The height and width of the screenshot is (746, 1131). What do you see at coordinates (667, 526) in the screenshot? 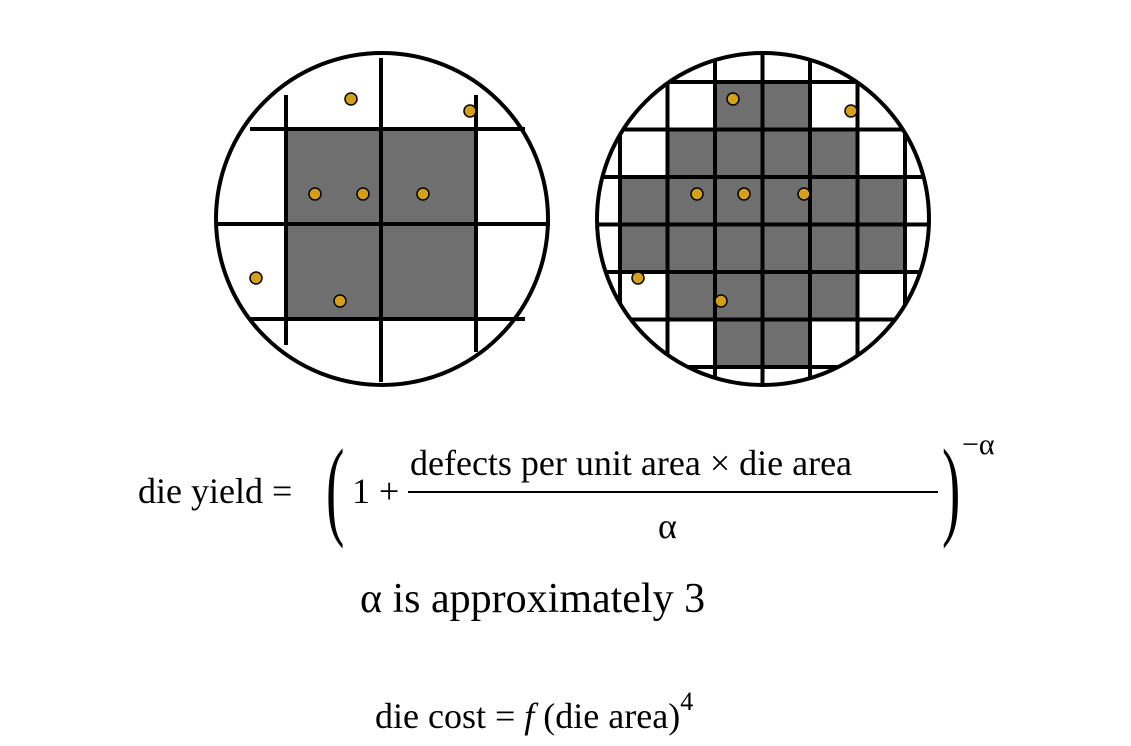
I see `fraction-denominator: α` at bounding box center [667, 526].